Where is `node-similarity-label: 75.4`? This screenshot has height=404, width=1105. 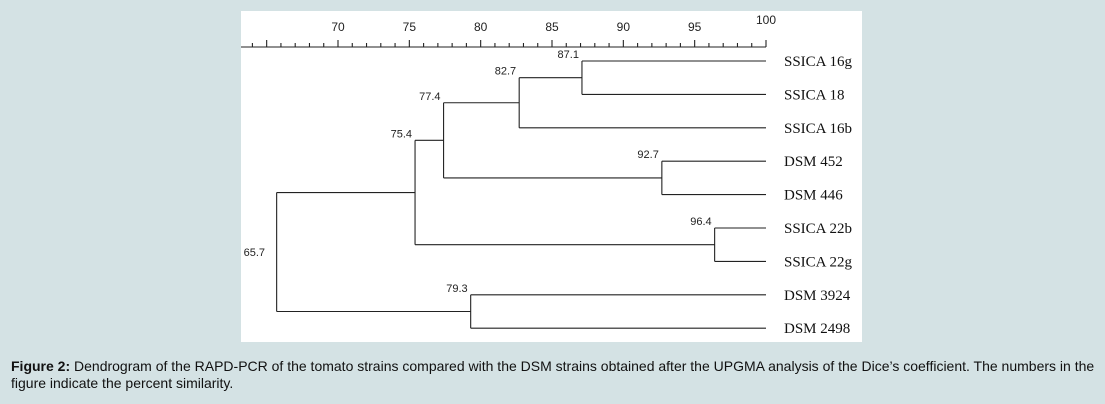 node-similarity-label: 75.4 is located at coordinates (401, 134).